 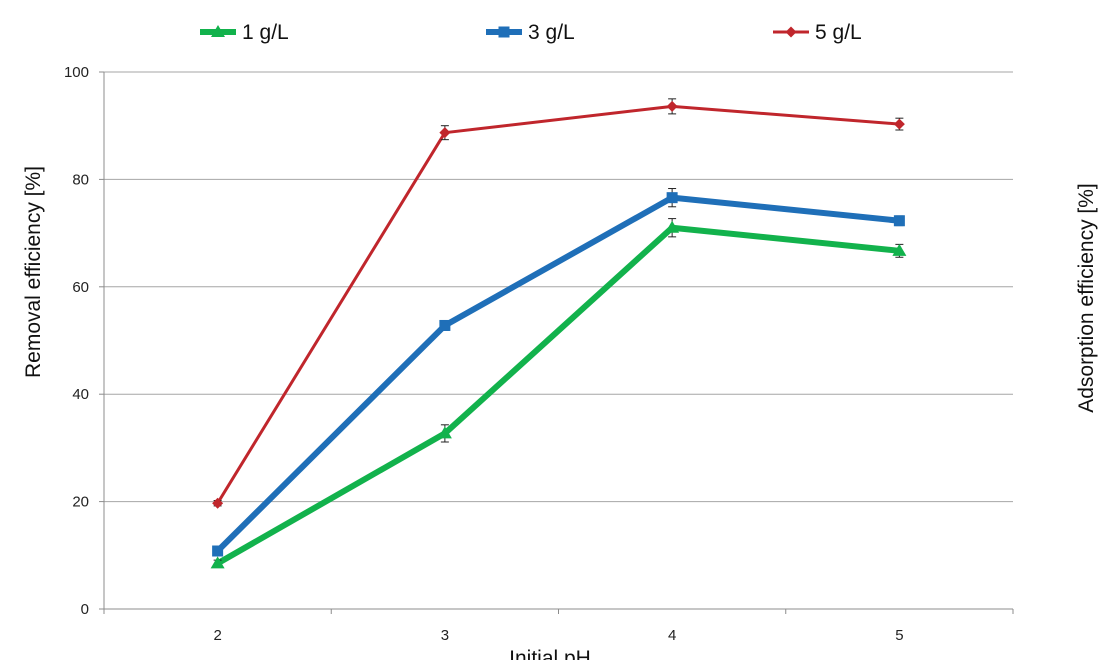 I want to click on legend-item: 1 g/L, so click(x=244, y=32).